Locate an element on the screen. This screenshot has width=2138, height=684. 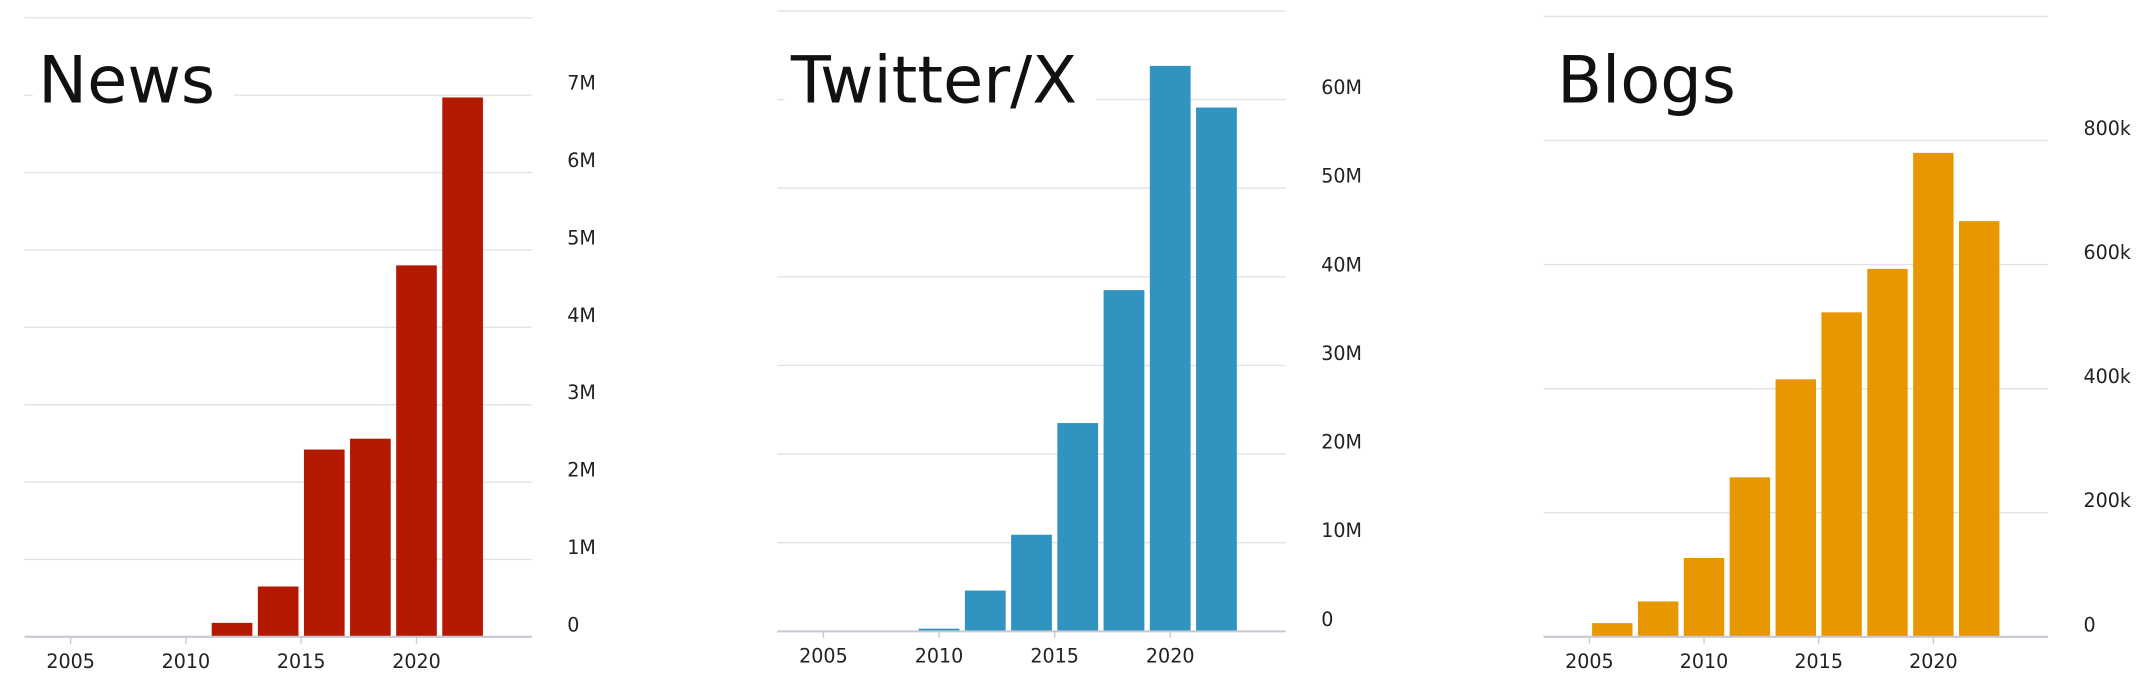
y-tick-label: 7M is located at coordinates (581, 84).